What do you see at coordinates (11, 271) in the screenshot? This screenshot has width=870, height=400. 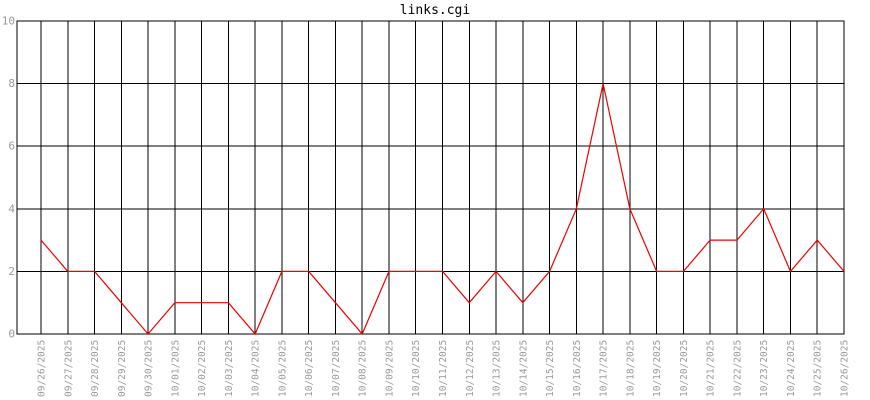 I see `y-tick-label: 2` at bounding box center [11, 271].